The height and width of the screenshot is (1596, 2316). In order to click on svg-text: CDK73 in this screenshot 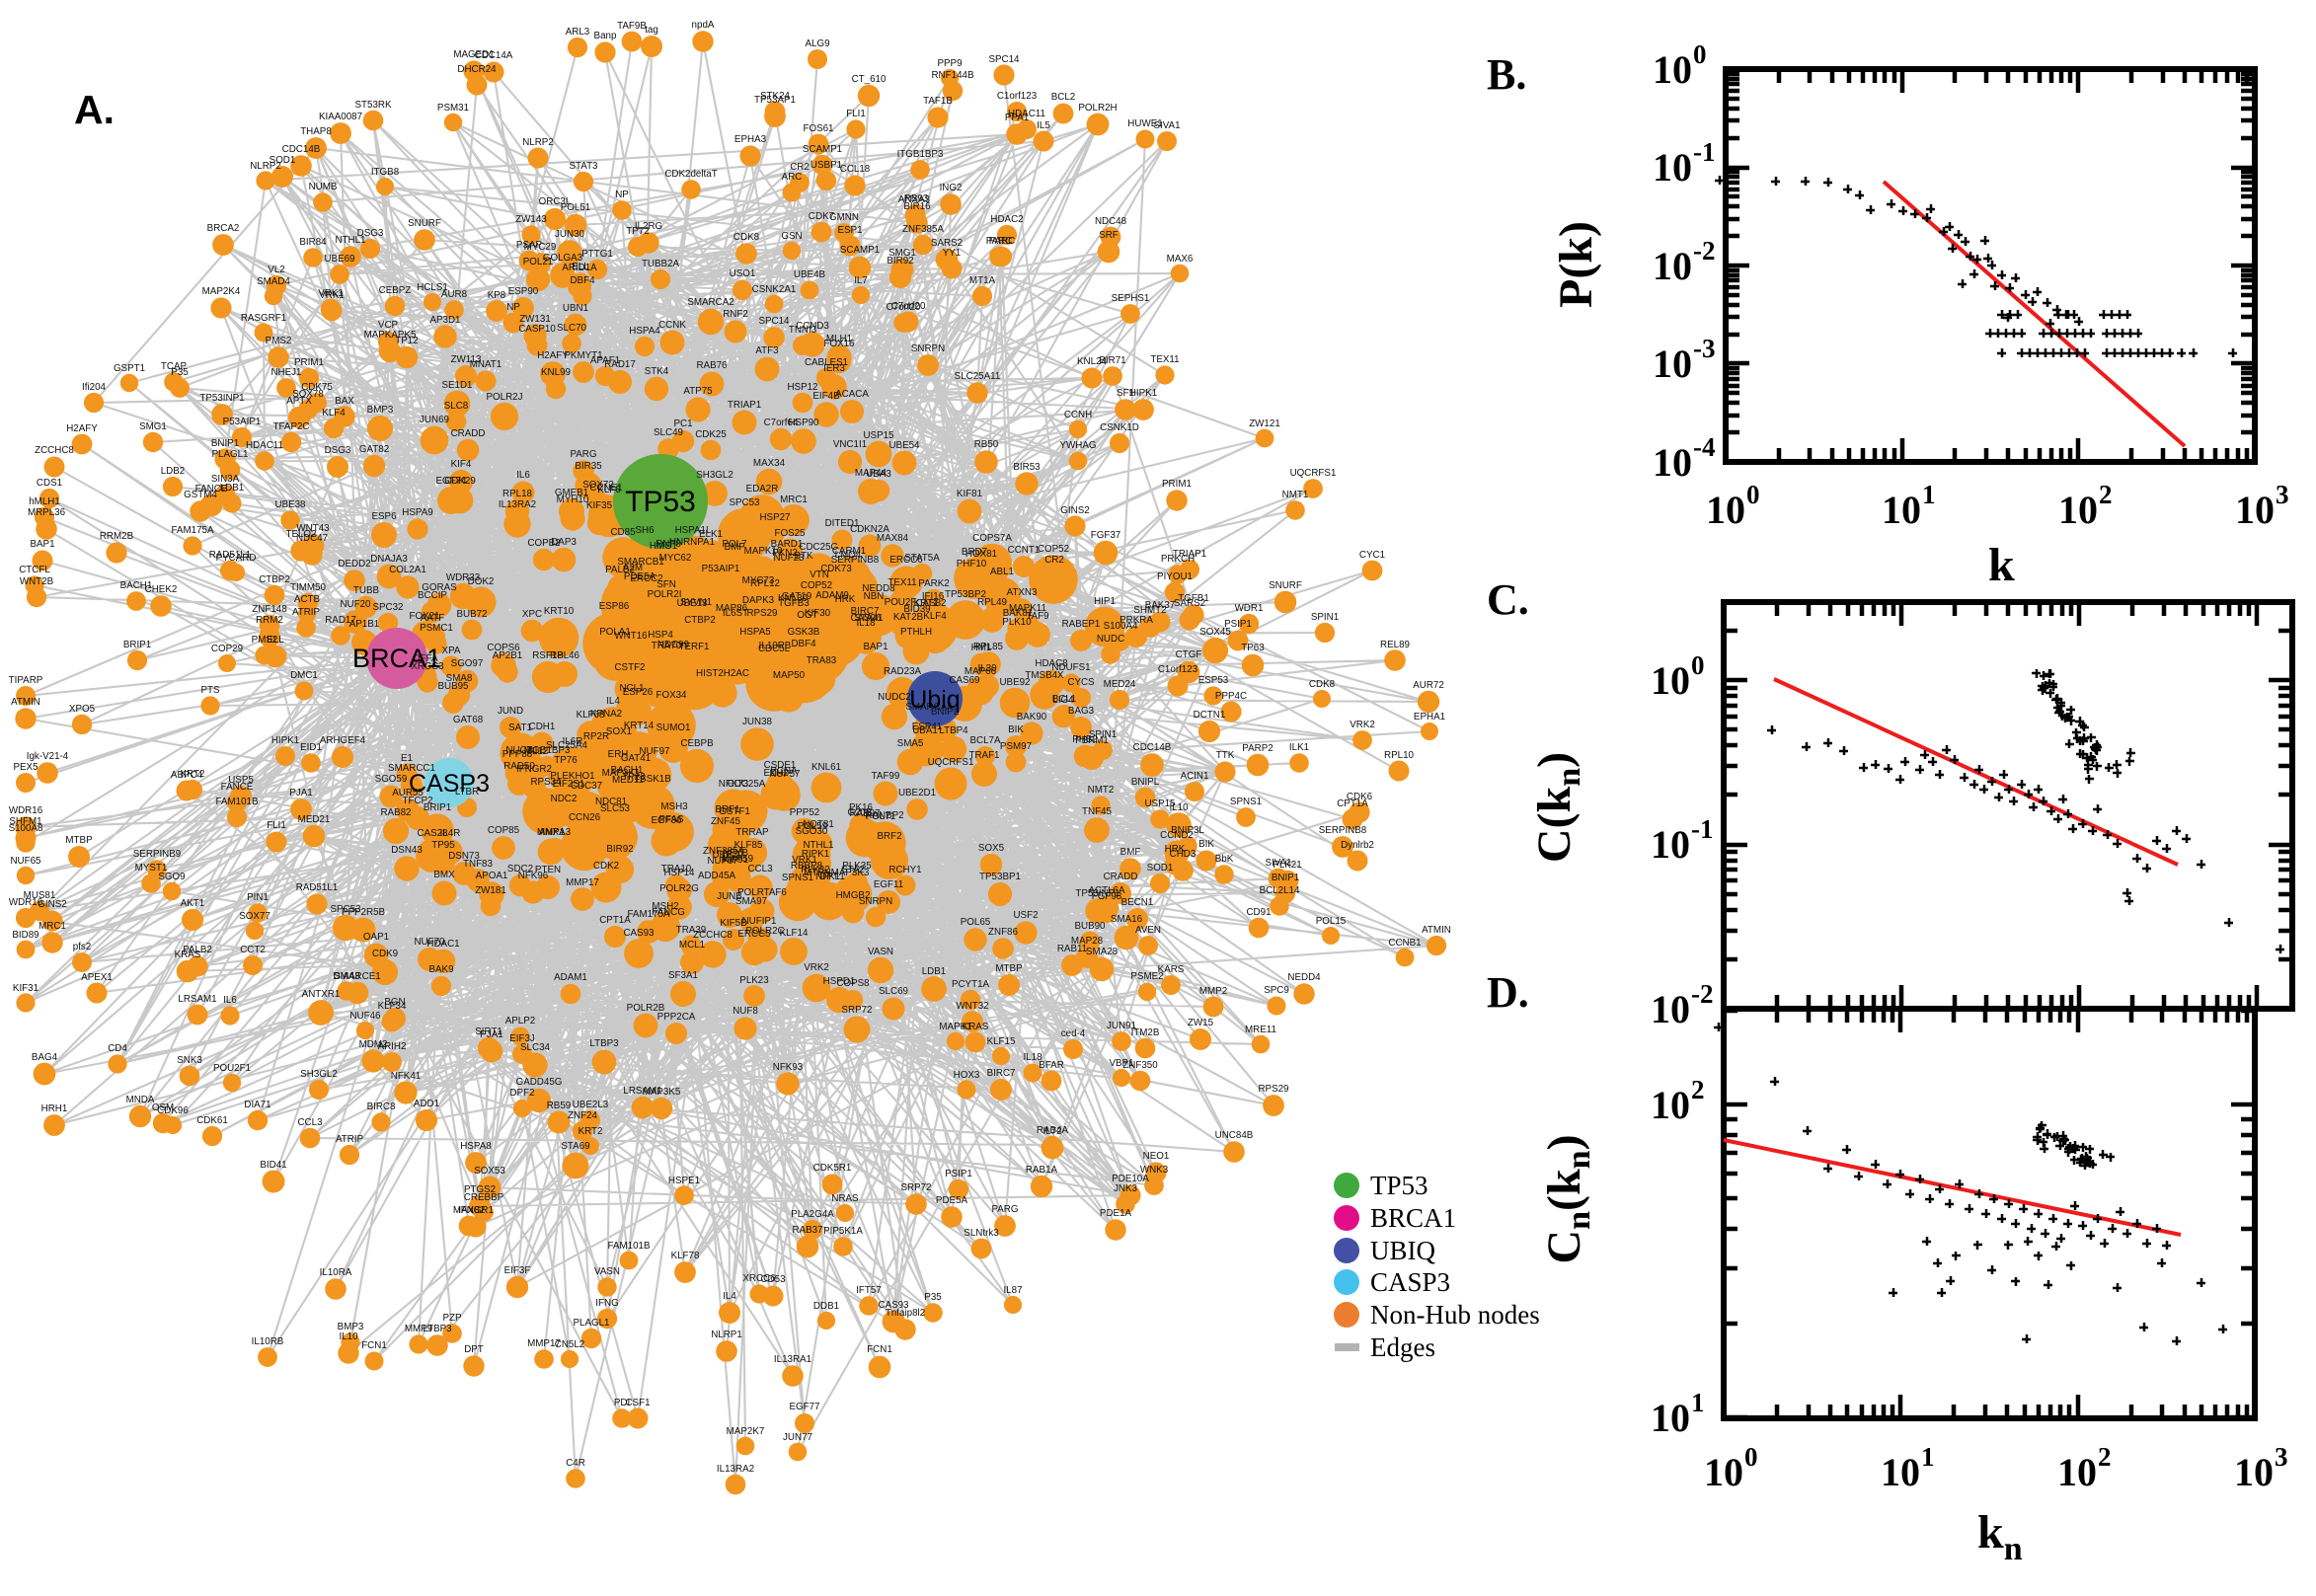, I will do `click(836, 569)`.